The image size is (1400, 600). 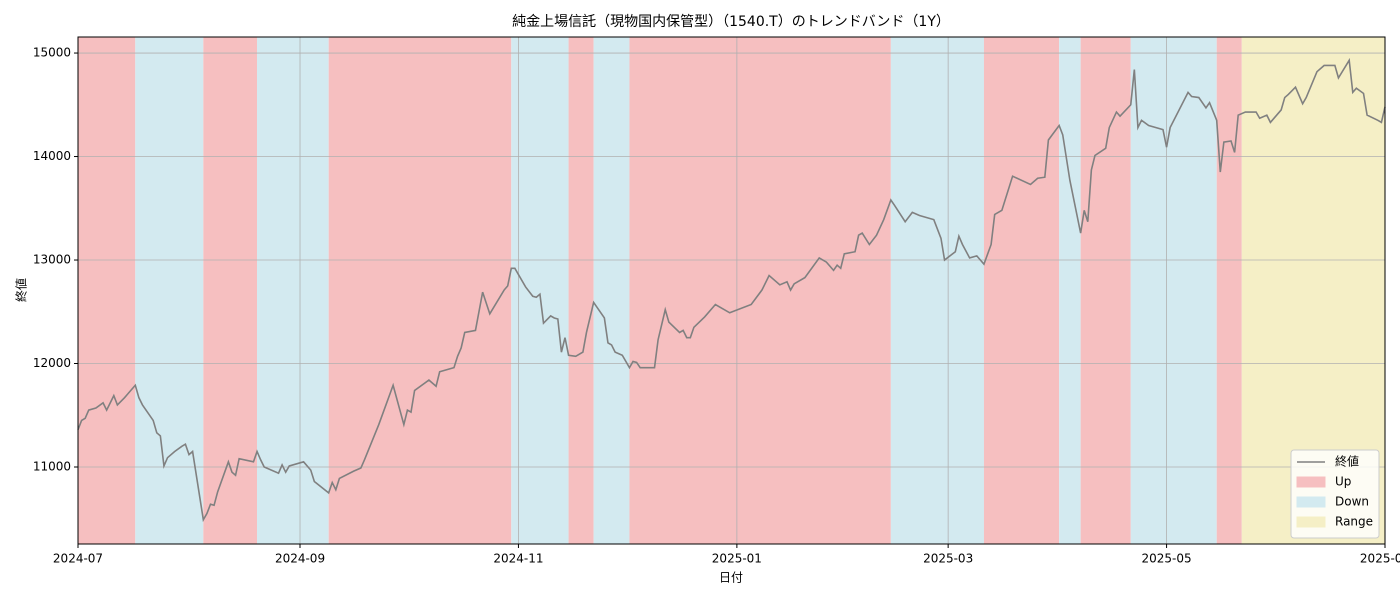 What do you see at coordinates (1352, 502) in the screenshot?
I see `legend-label: Down` at bounding box center [1352, 502].